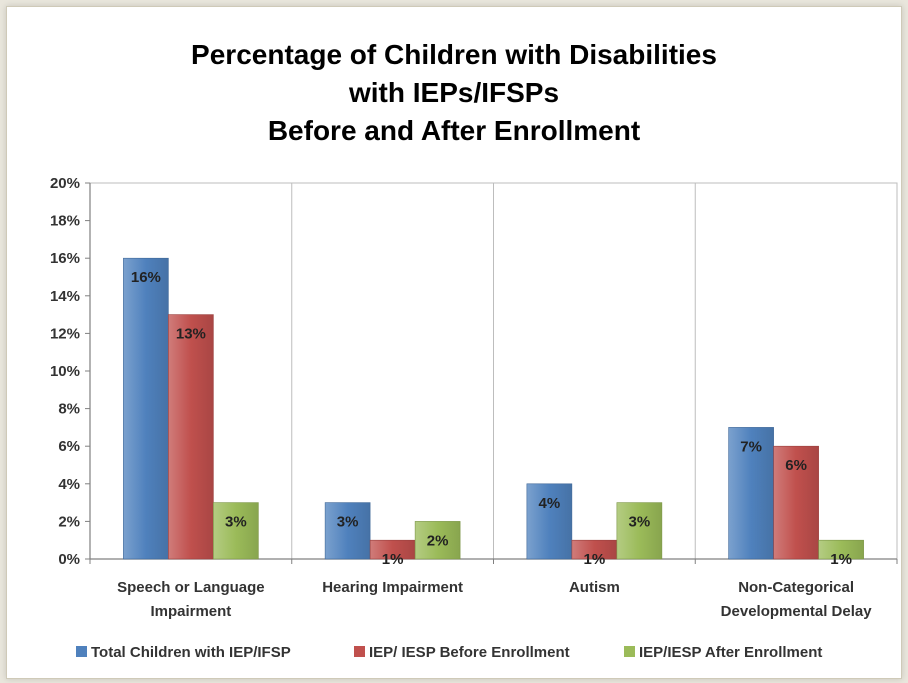  I want to click on data-label: 4%, so click(550, 503).